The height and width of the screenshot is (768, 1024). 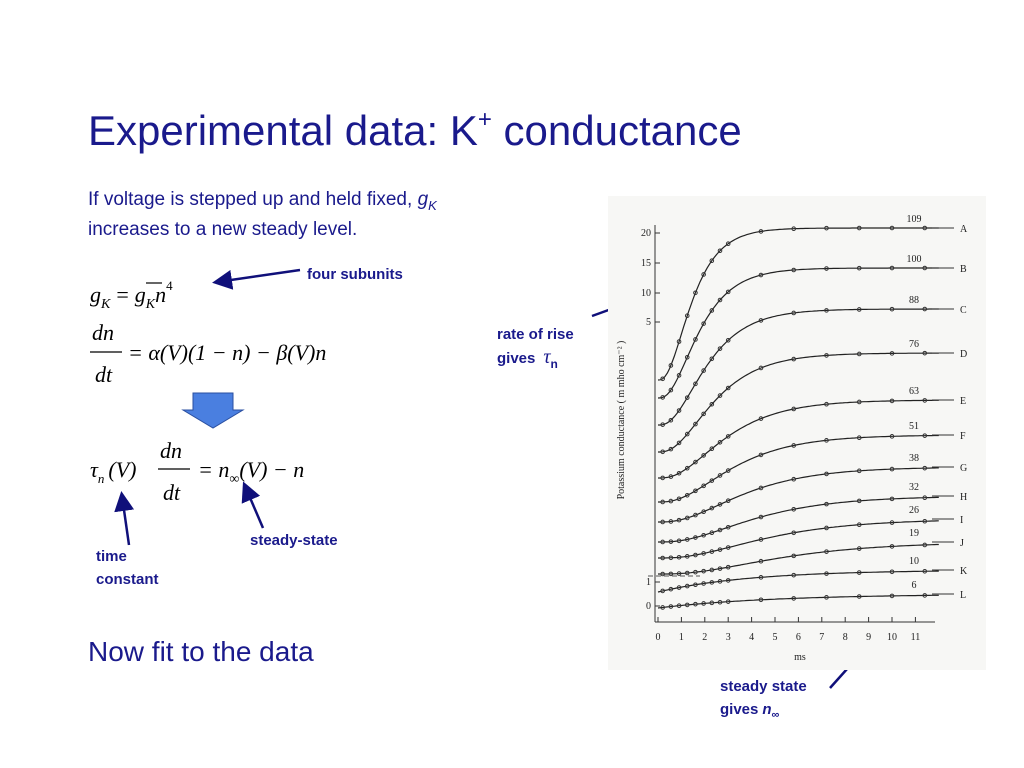 I want to click on eq-token: n, so click(x=160, y=294).